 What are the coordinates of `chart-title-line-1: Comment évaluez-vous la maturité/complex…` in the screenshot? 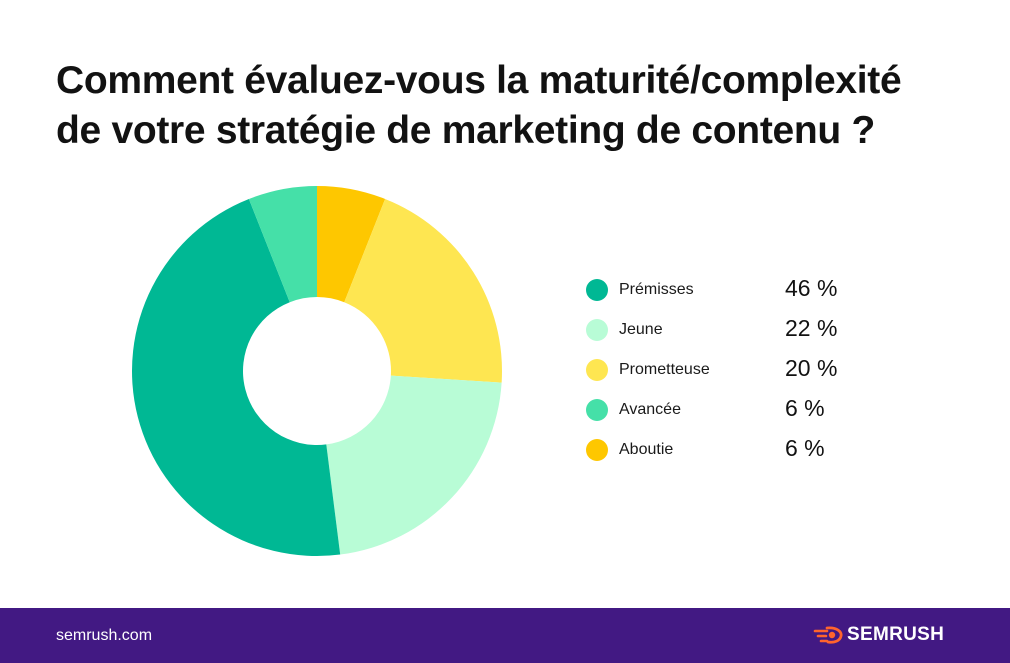 It's located at (479, 80).